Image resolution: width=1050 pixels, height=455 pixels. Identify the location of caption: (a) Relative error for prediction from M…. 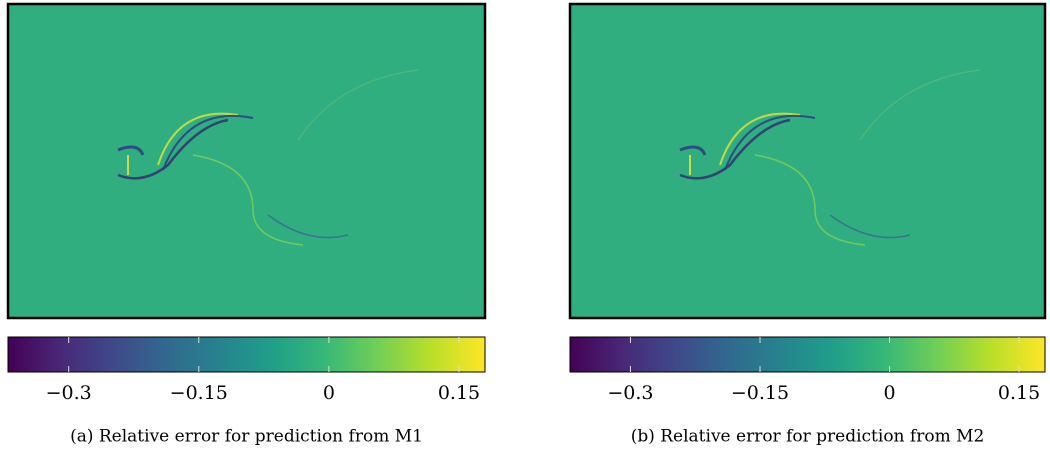
(246, 437).